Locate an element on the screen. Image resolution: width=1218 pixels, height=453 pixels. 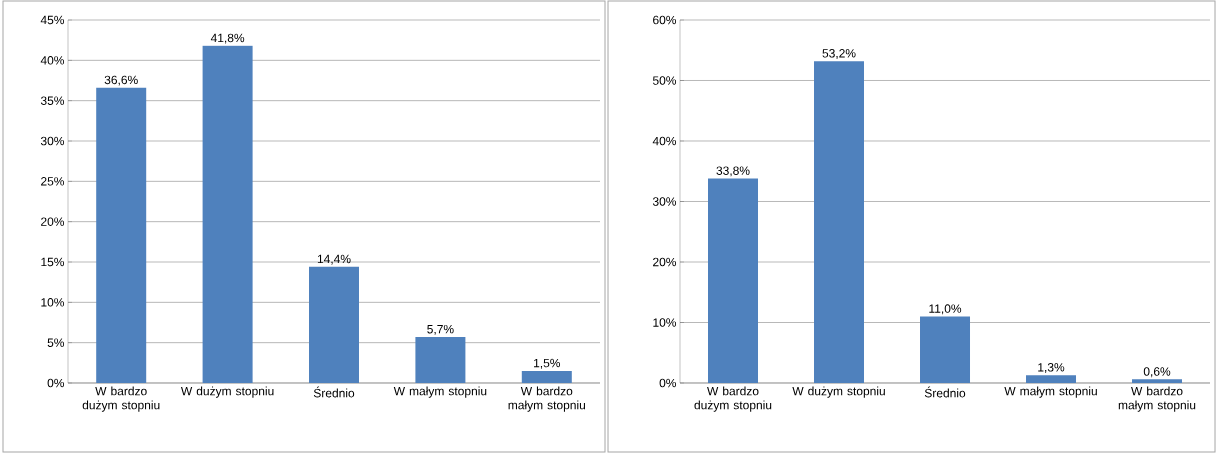
data-label: 14,4% is located at coordinates (334, 259).